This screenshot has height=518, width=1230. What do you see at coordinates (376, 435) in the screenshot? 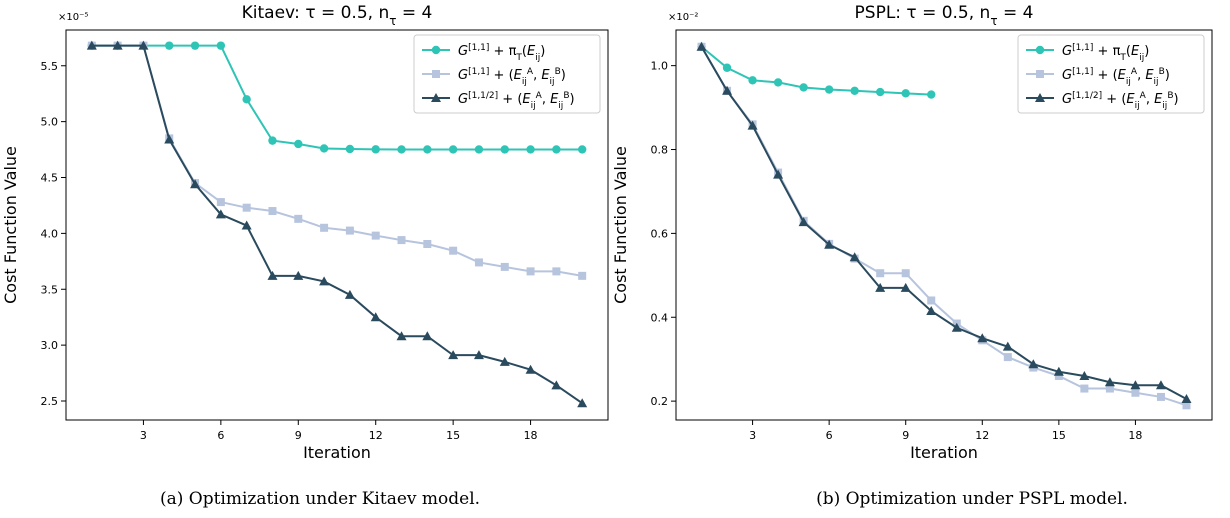
I see `x-tick-label: 12` at bounding box center [376, 435].